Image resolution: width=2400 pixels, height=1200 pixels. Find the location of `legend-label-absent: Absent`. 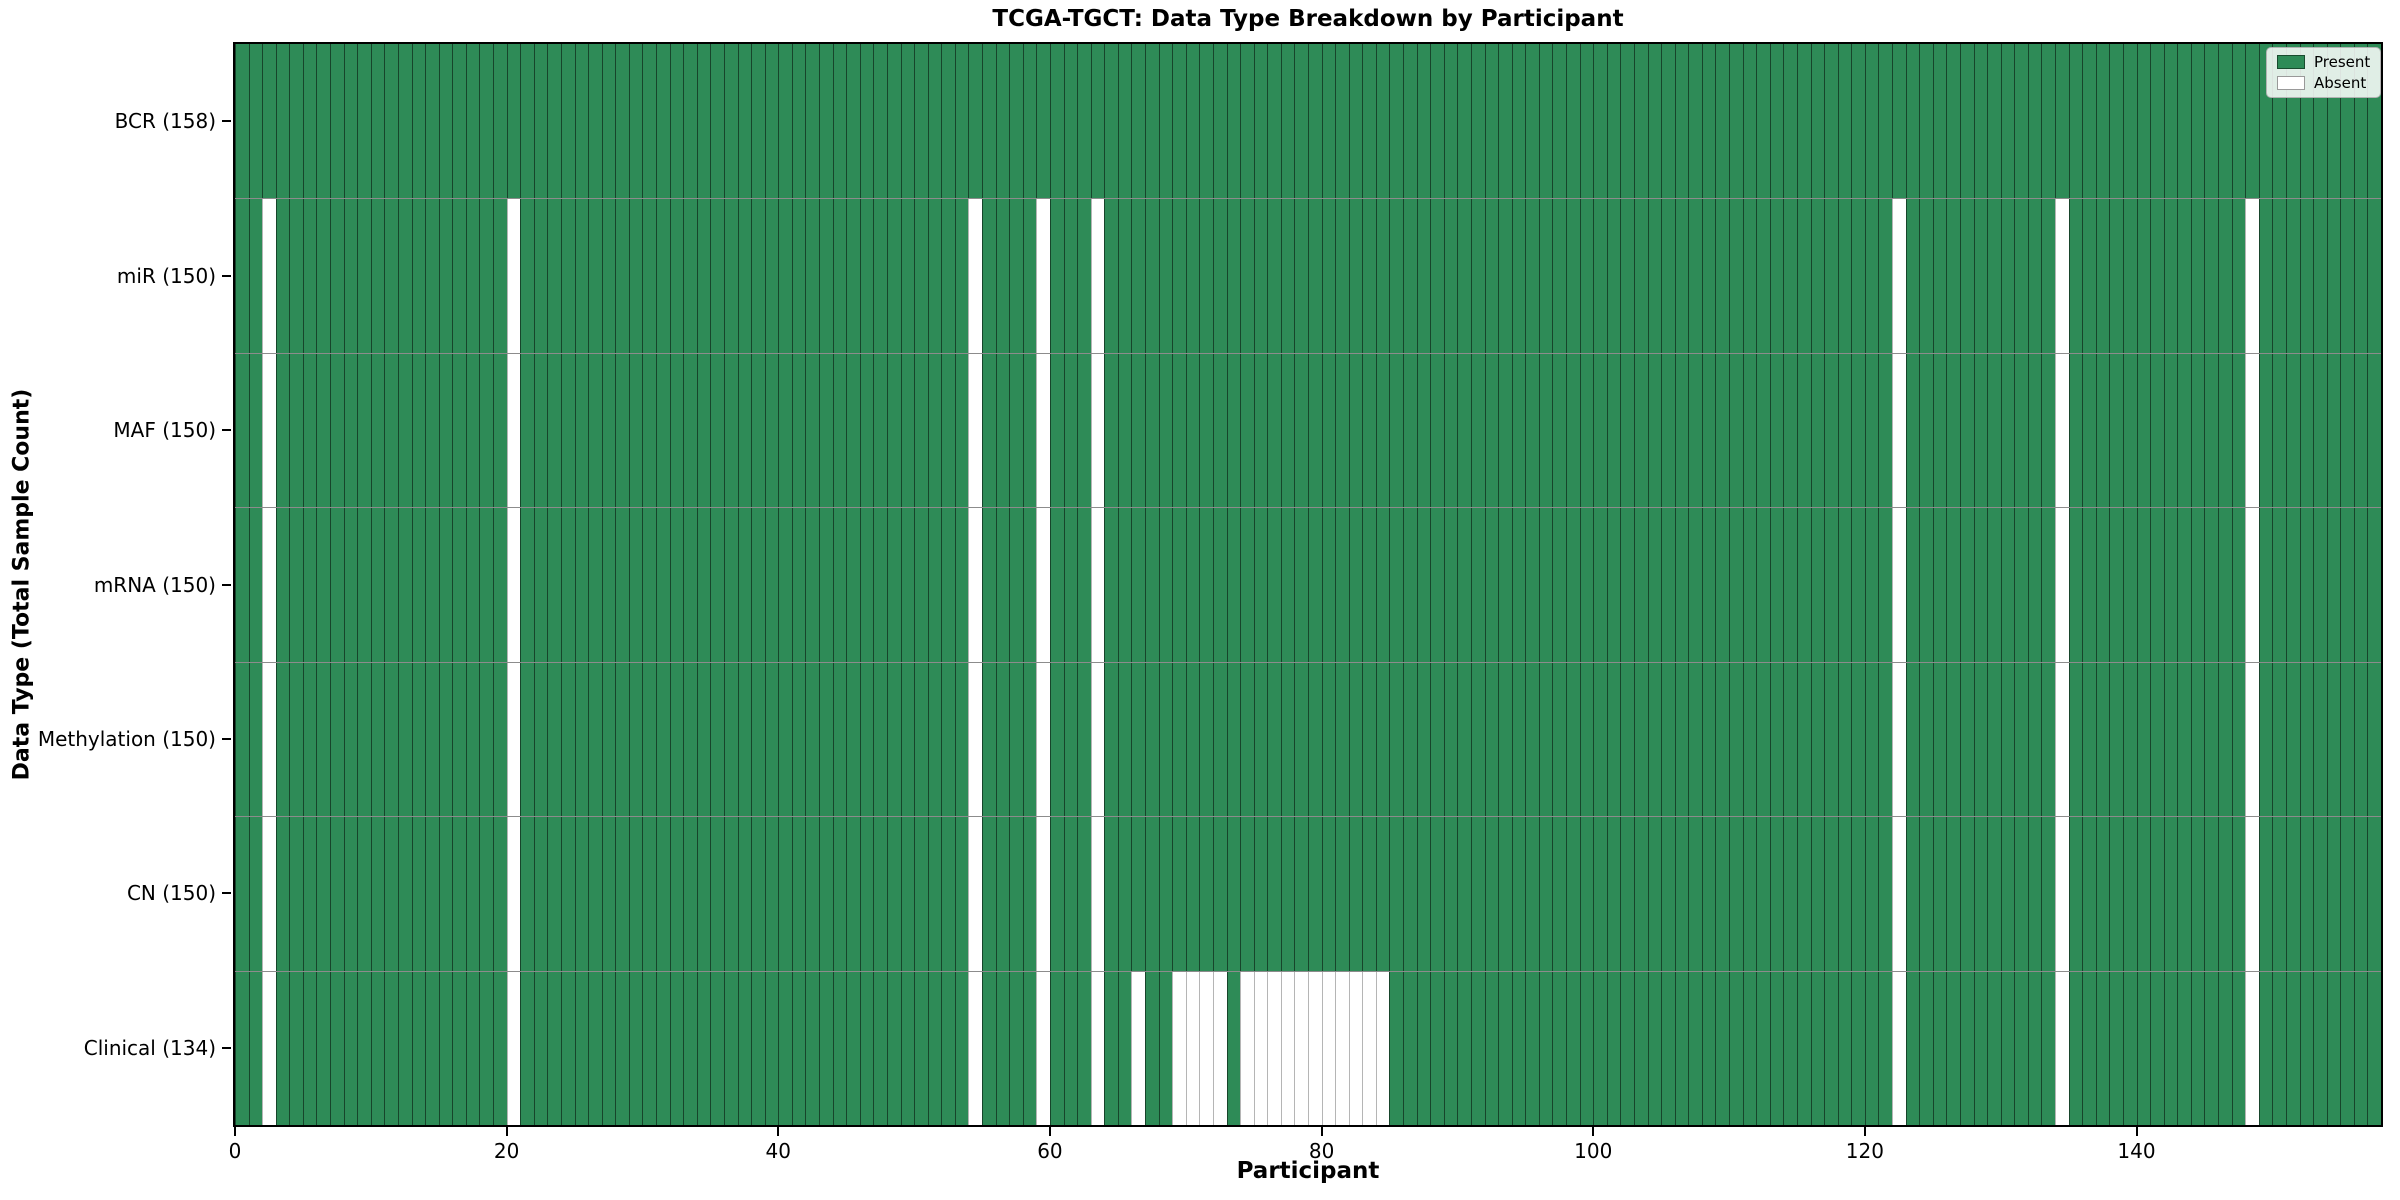

legend-label-absent: Absent is located at coordinates (2340, 83).